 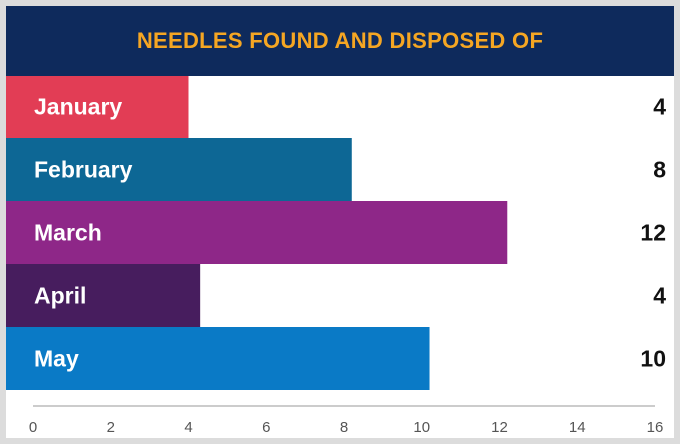 I want to click on x-tick-label: 4, so click(x=188, y=427).